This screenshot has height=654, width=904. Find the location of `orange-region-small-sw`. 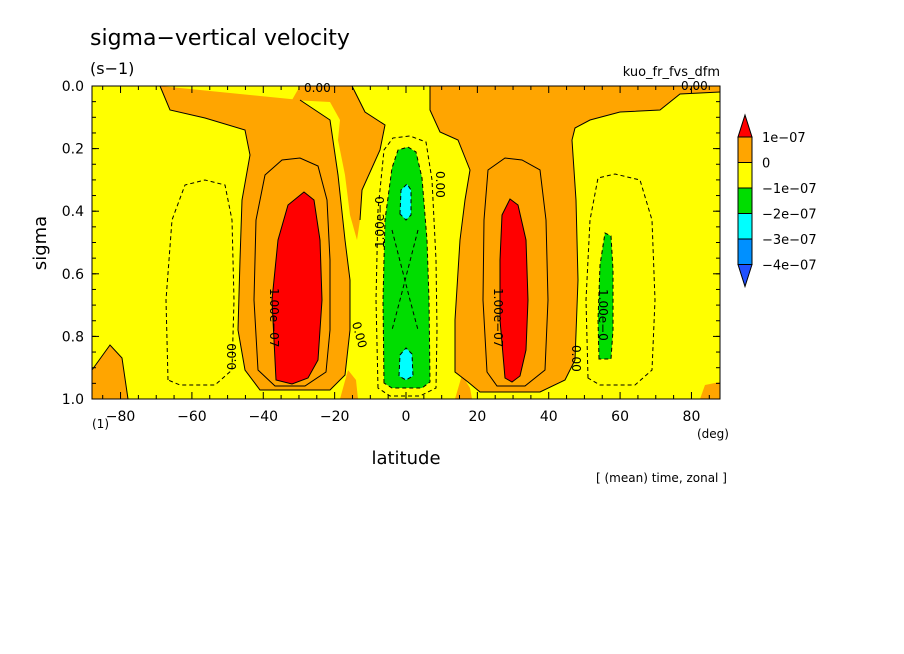

orange-region-small-sw is located at coordinates (110, 372).